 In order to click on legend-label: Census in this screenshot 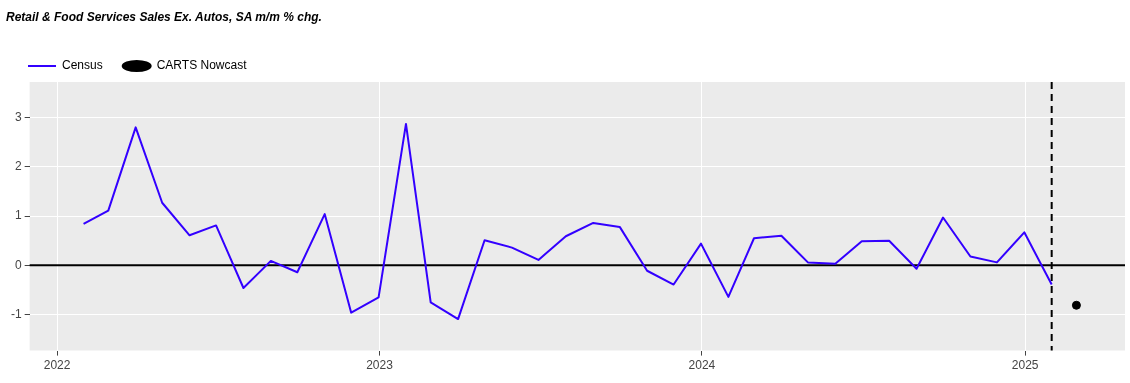, I will do `click(82, 65)`.